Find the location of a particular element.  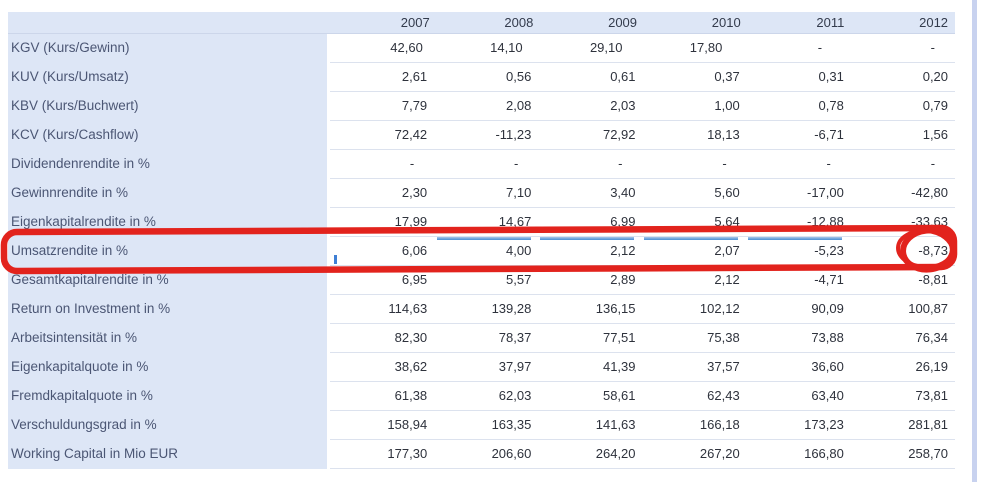

value-cell: 37,57 is located at coordinates (694, 367).